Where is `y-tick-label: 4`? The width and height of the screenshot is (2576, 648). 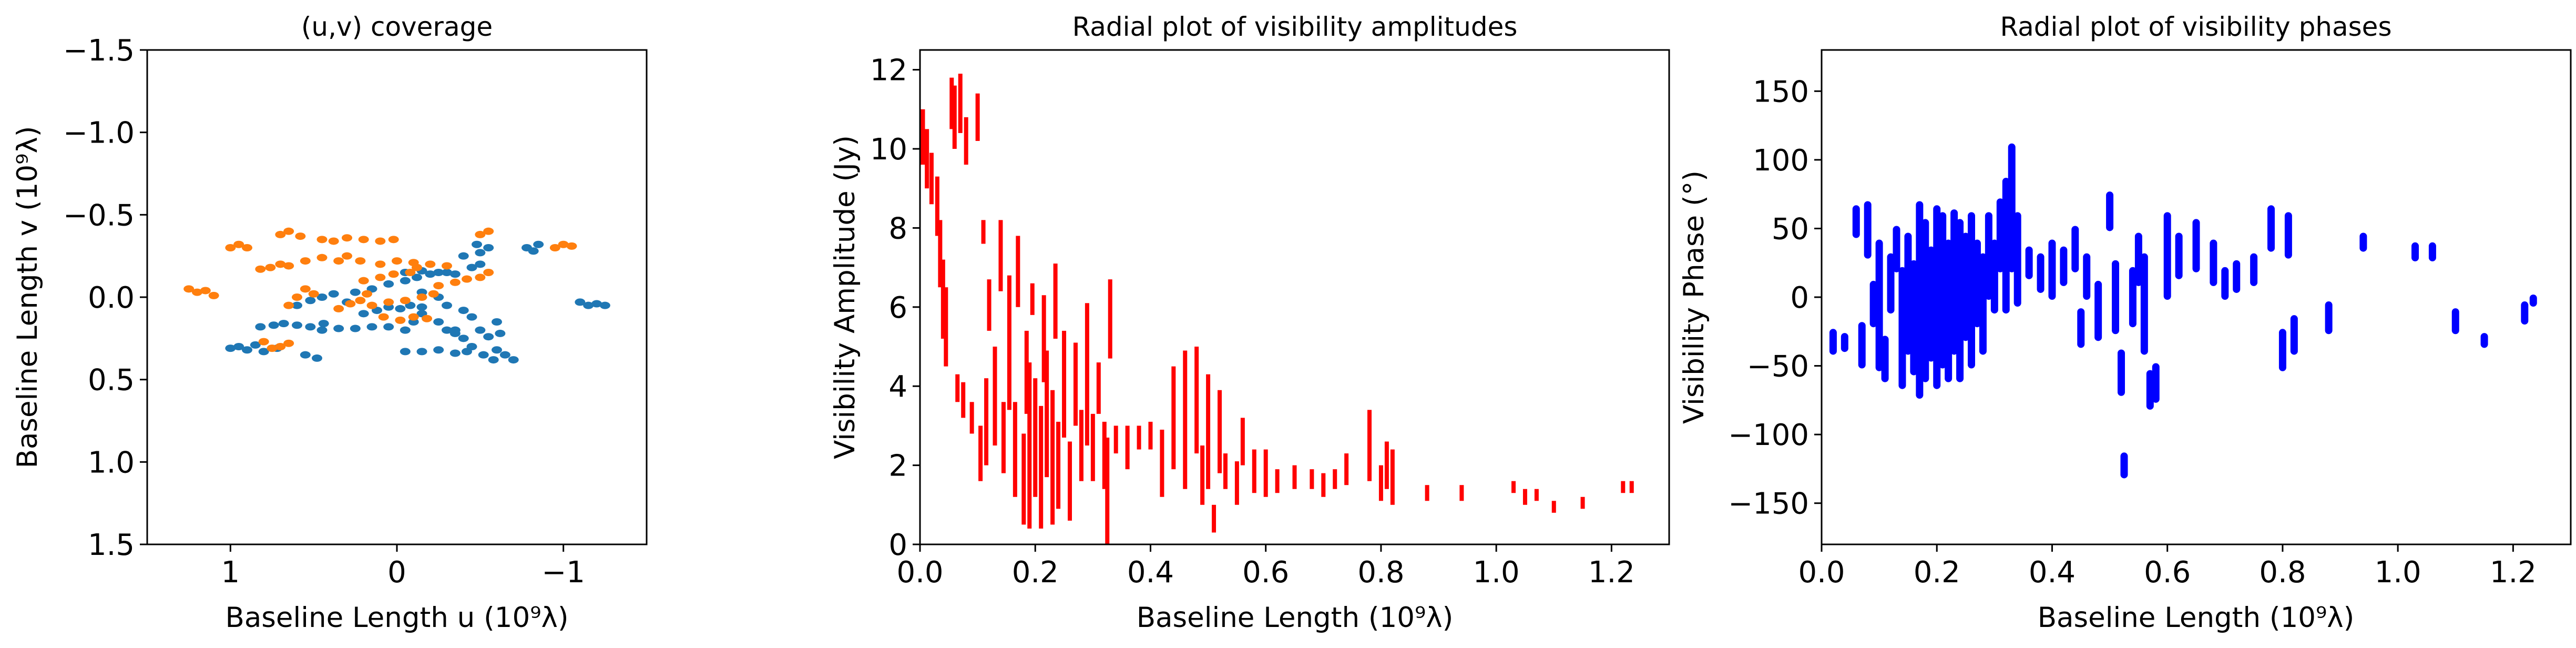
y-tick-label: 4 is located at coordinates (897, 387).